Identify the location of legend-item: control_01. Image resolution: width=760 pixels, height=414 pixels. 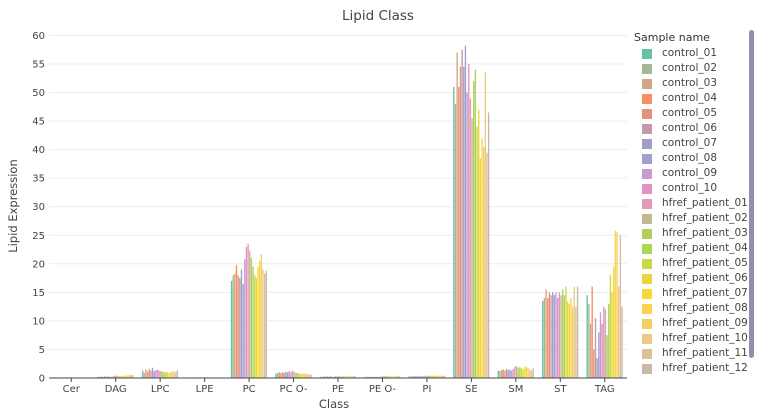
(692, 53).